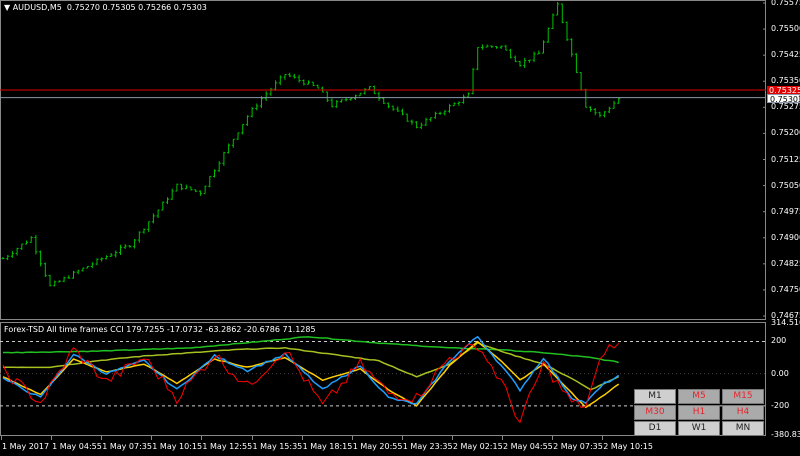 The image size is (800, 456). Describe the element at coordinates (785, 315) in the screenshot. I see `price-axis-label: 0.74675` at that location.